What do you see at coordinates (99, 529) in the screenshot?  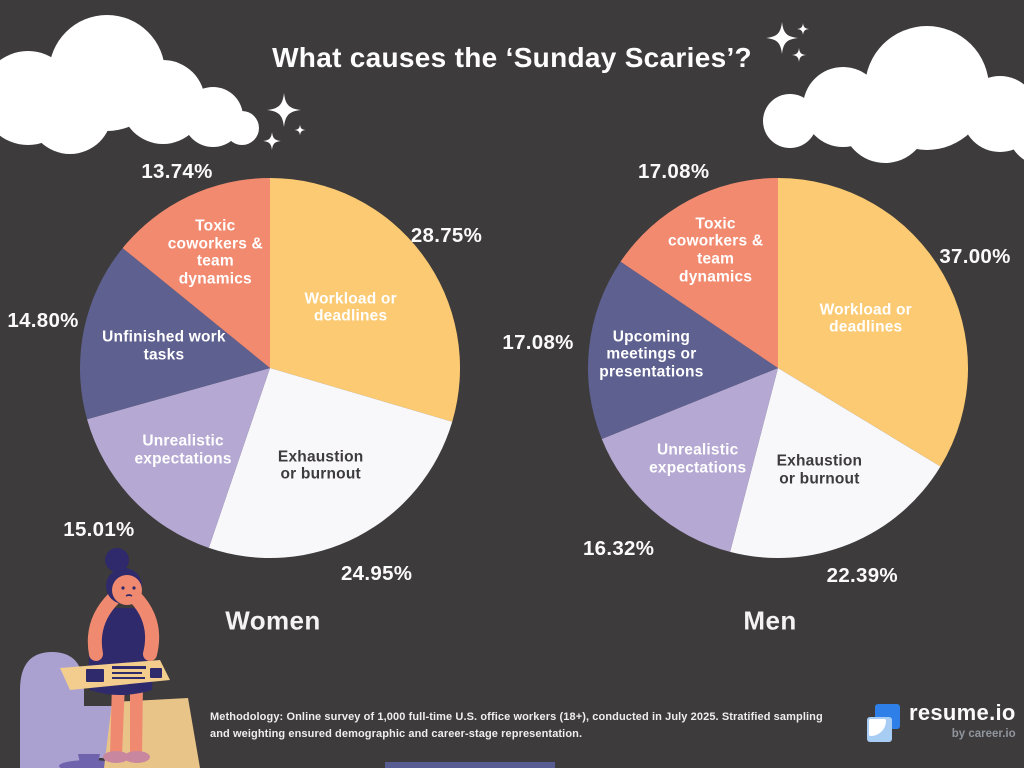 I see `pie-percent-label-unrealistic-expectations: 15.01%` at bounding box center [99, 529].